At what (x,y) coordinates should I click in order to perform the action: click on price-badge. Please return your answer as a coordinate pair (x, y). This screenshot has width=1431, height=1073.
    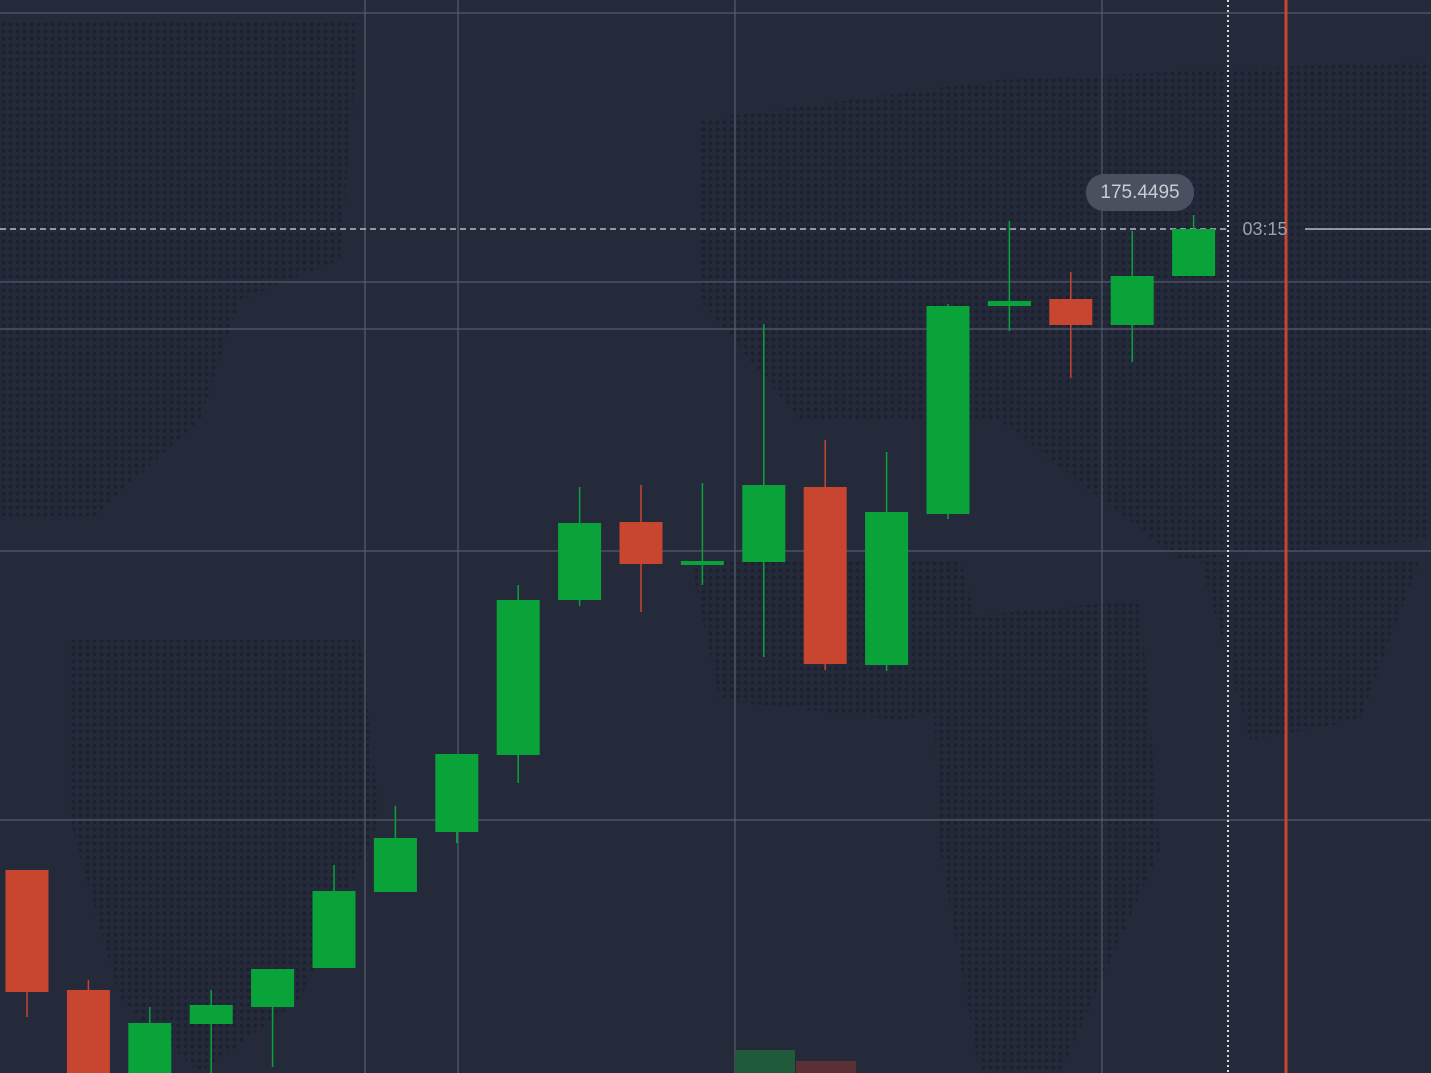
    Looking at the image, I should click on (1140, 192).